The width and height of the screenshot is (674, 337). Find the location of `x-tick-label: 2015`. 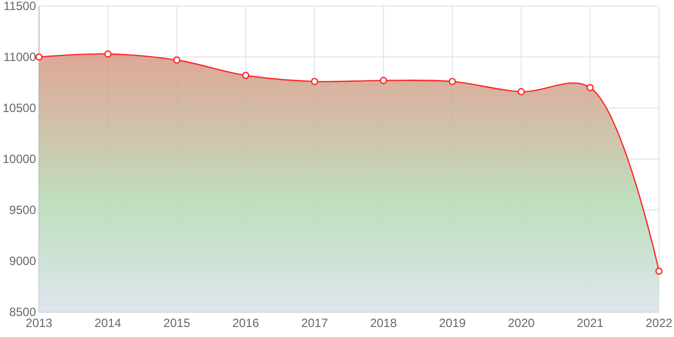

x-tick-label: 2015 is located at coordinates (176, 323).